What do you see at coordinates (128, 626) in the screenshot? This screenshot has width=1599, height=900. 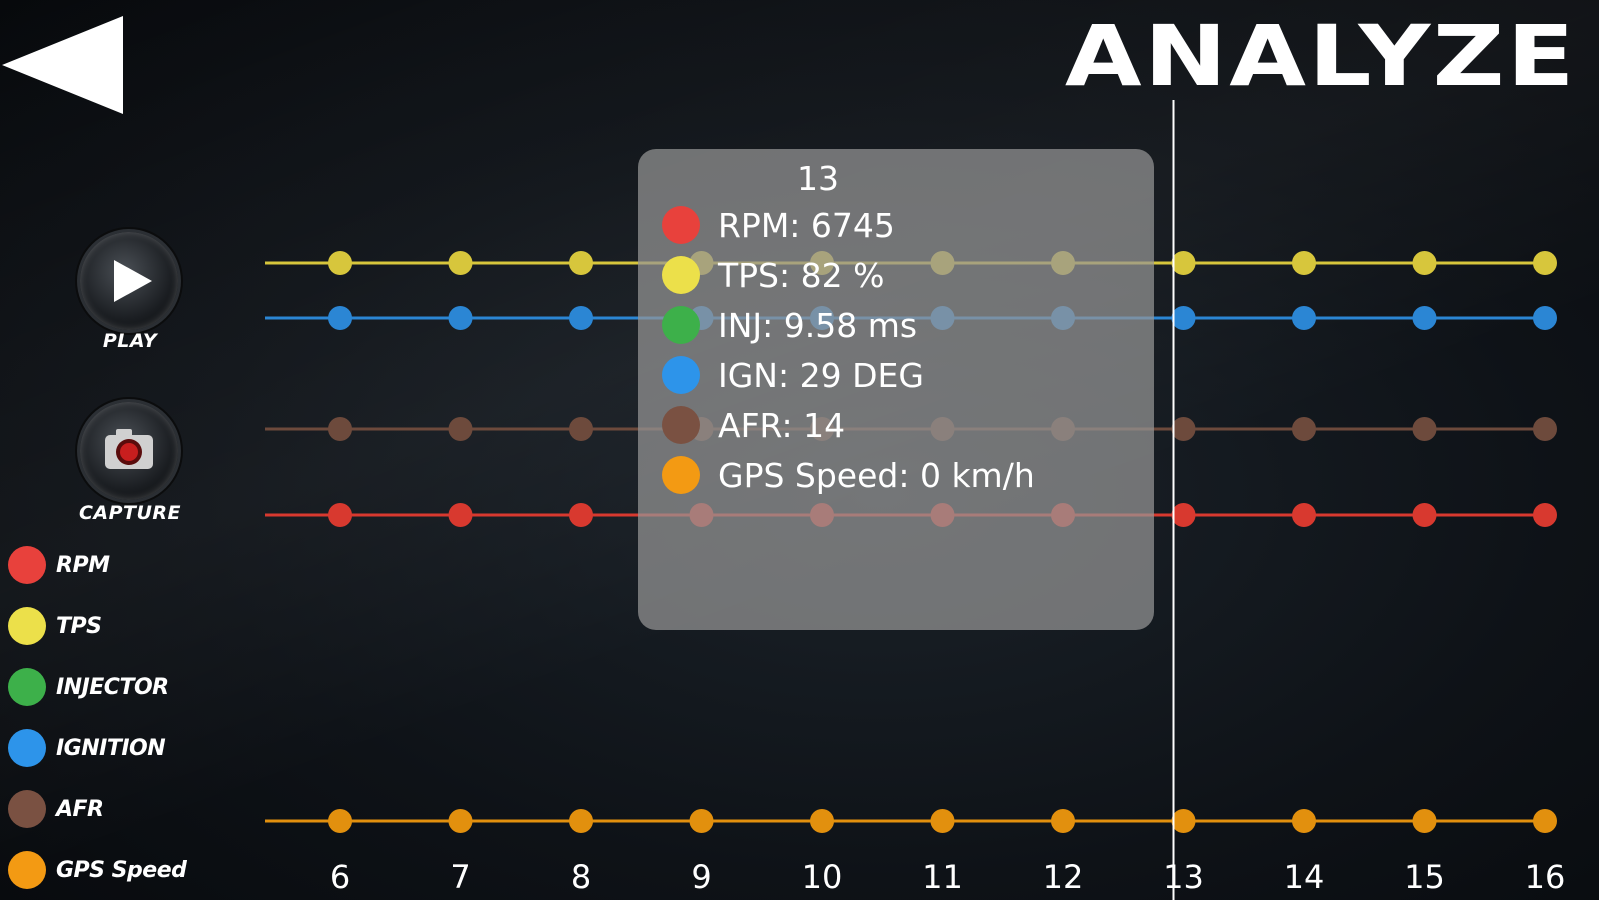 I see `legend-item-tps: TPS` at bounding box center [128, 626].